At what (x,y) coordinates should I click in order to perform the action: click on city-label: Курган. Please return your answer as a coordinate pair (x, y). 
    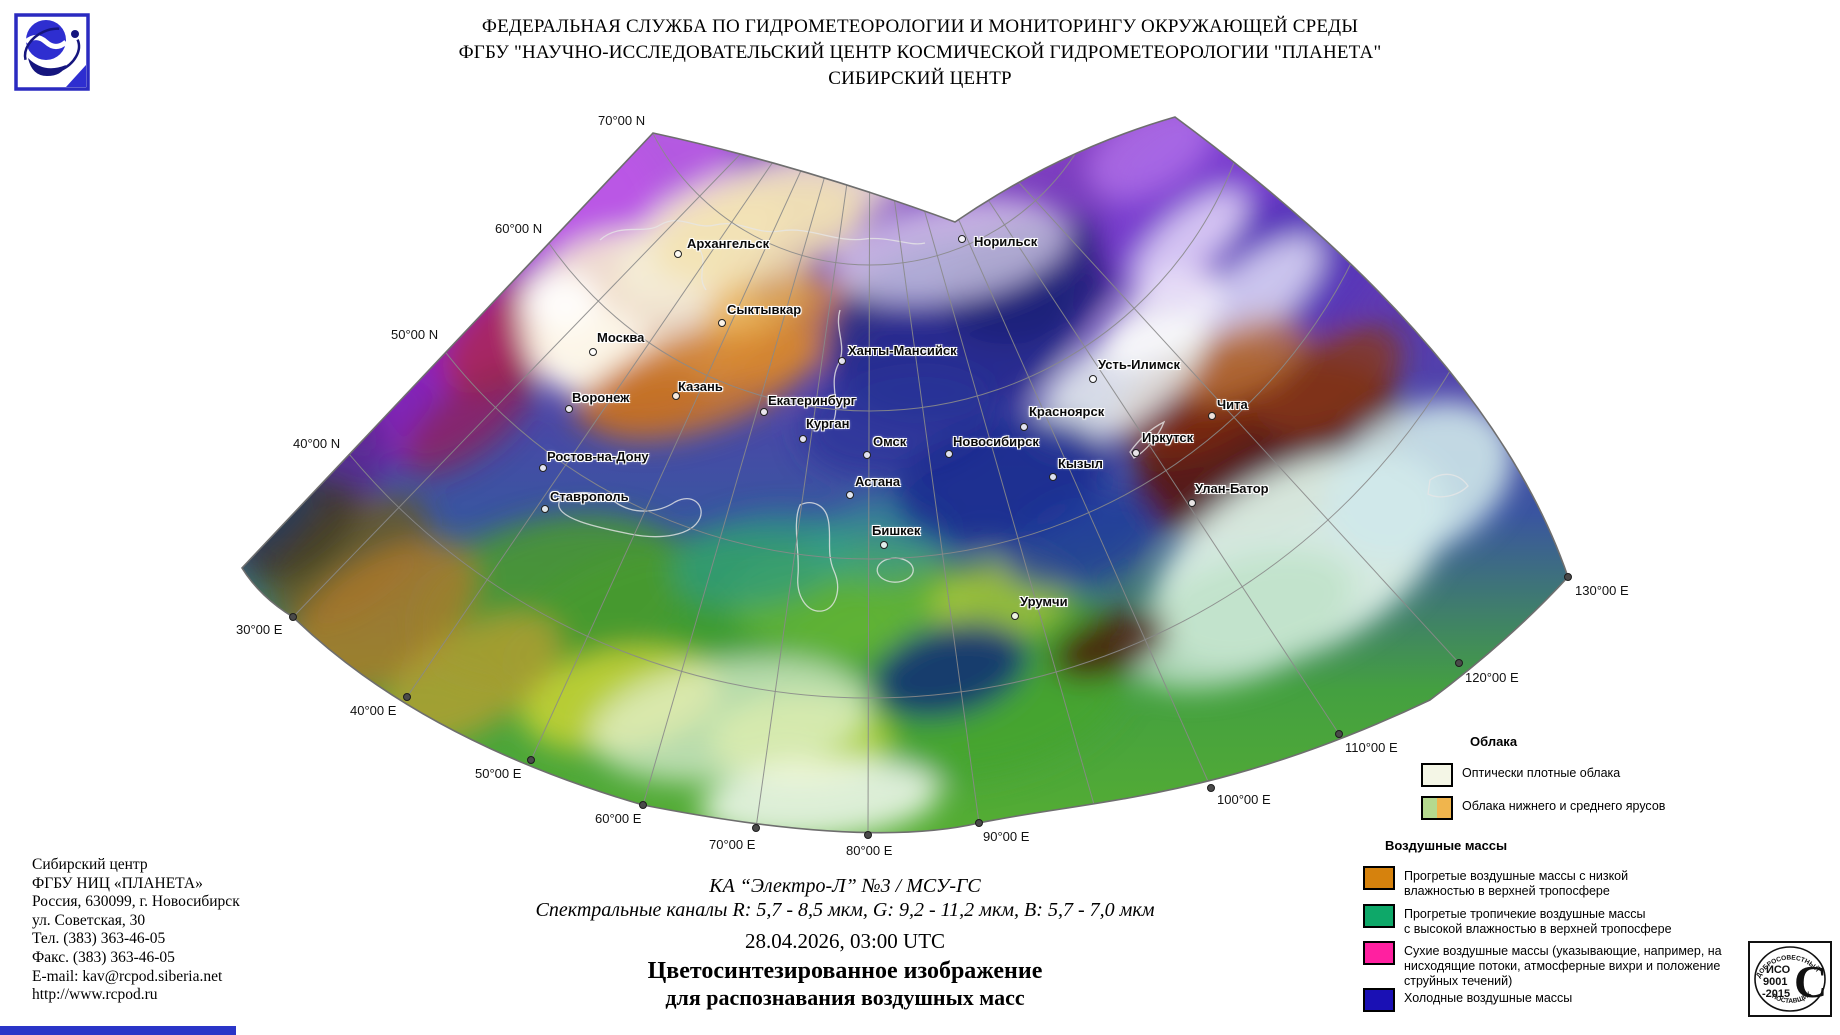
    Looking at the image, I should click on (828, 423).